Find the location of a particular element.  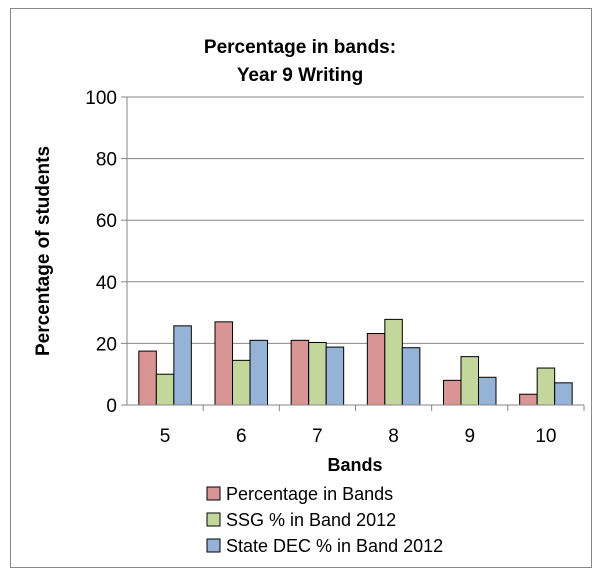

x-tick-label: 5 is located at coordinates (165, 436).